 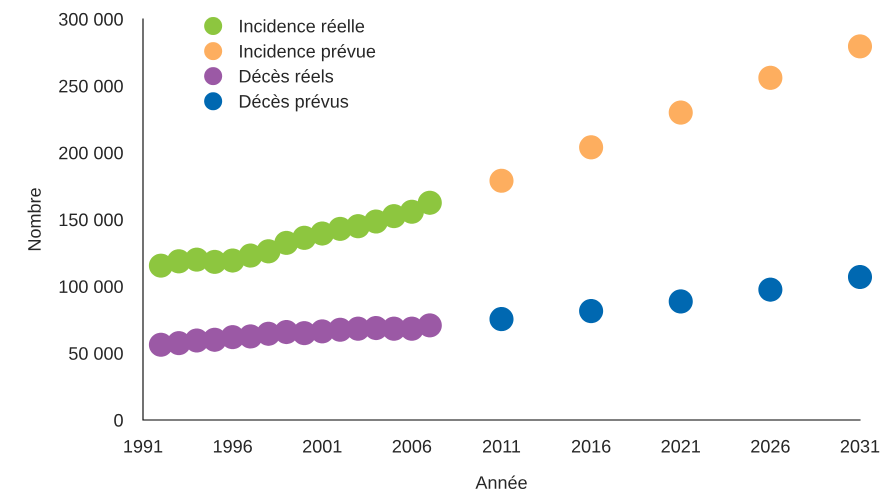 I want to click on y-axis-title: Nombre, so click(x=34, y=219).